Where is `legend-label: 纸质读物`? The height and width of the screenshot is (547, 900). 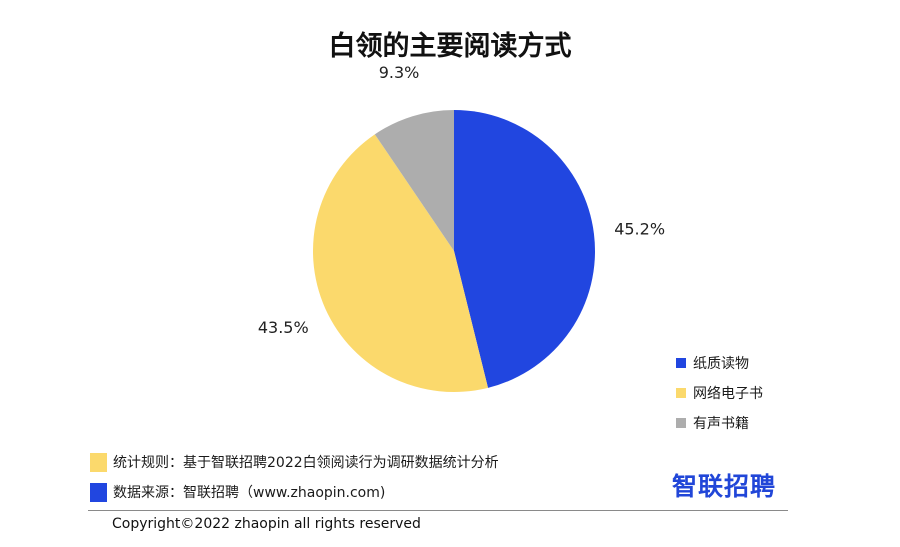 legend-label: 纸质读物 is located at coordinates (721, 364).